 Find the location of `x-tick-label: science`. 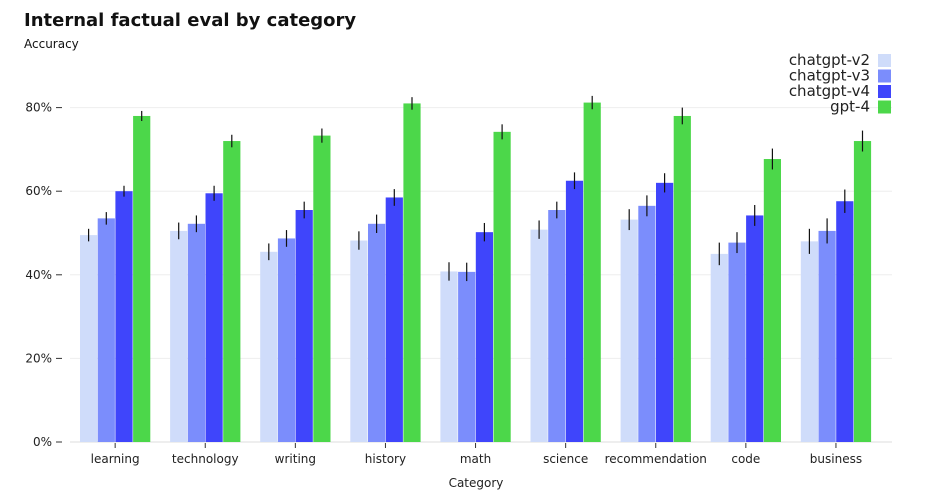

x-tick-label: science is located at coordinates (565, 459).